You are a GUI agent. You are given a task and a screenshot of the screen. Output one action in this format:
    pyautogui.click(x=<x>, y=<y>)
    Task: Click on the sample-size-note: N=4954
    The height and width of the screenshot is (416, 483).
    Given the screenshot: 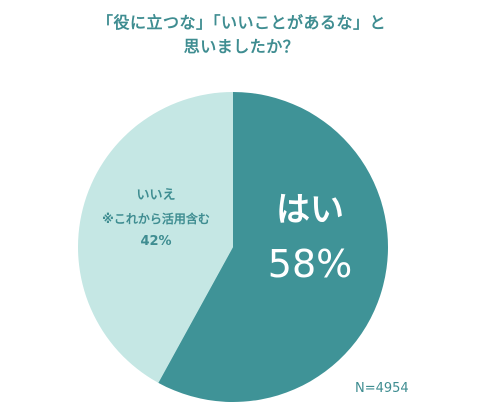 What is the action you would take?
    pyautogui.click(x=382, y=388)
    